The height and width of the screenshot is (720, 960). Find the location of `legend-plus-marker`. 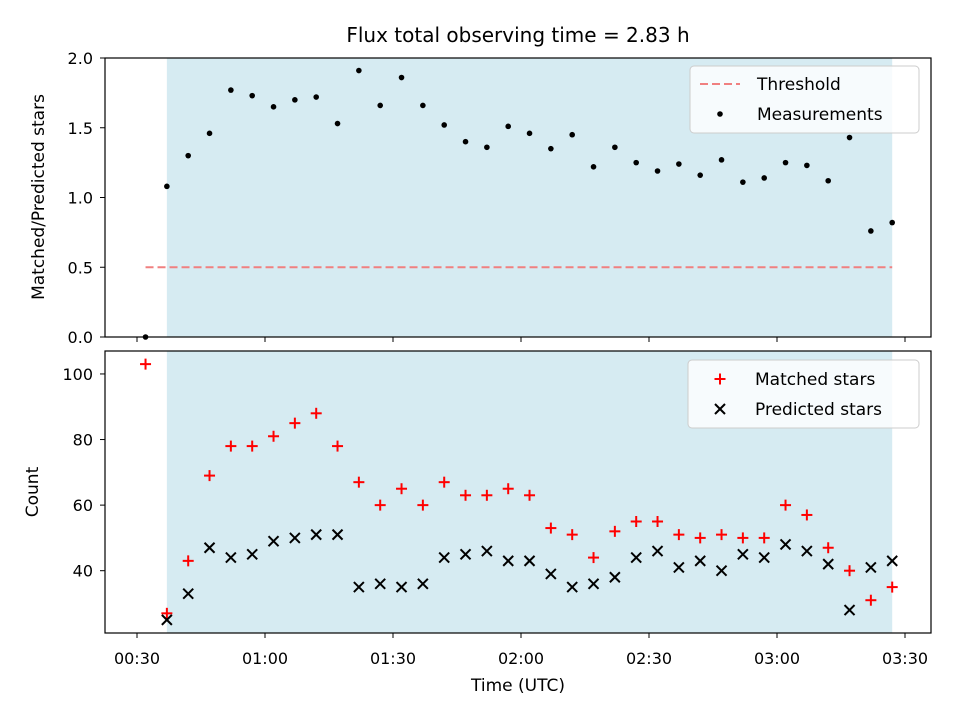

legend-plus-marker is located at coordinates (720, 379).